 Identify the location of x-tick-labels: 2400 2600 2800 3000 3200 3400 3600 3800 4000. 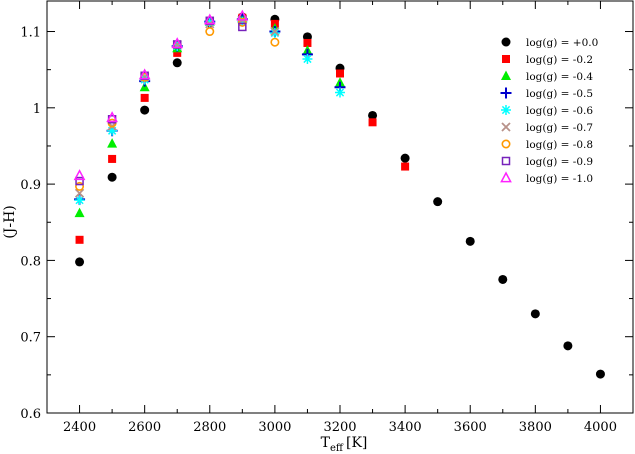
(340, 427).